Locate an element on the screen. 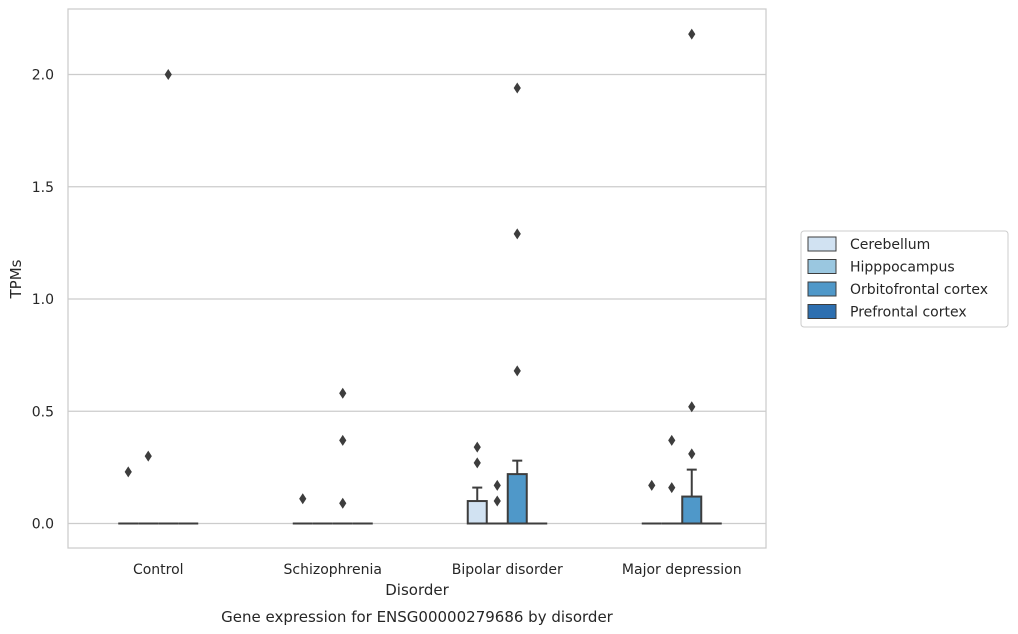 This screenshot has width=1018, height=634. y-axis-ticks: 0.0 0.5 1.0 1.5 2.0 is located at coordinates (43, 300).